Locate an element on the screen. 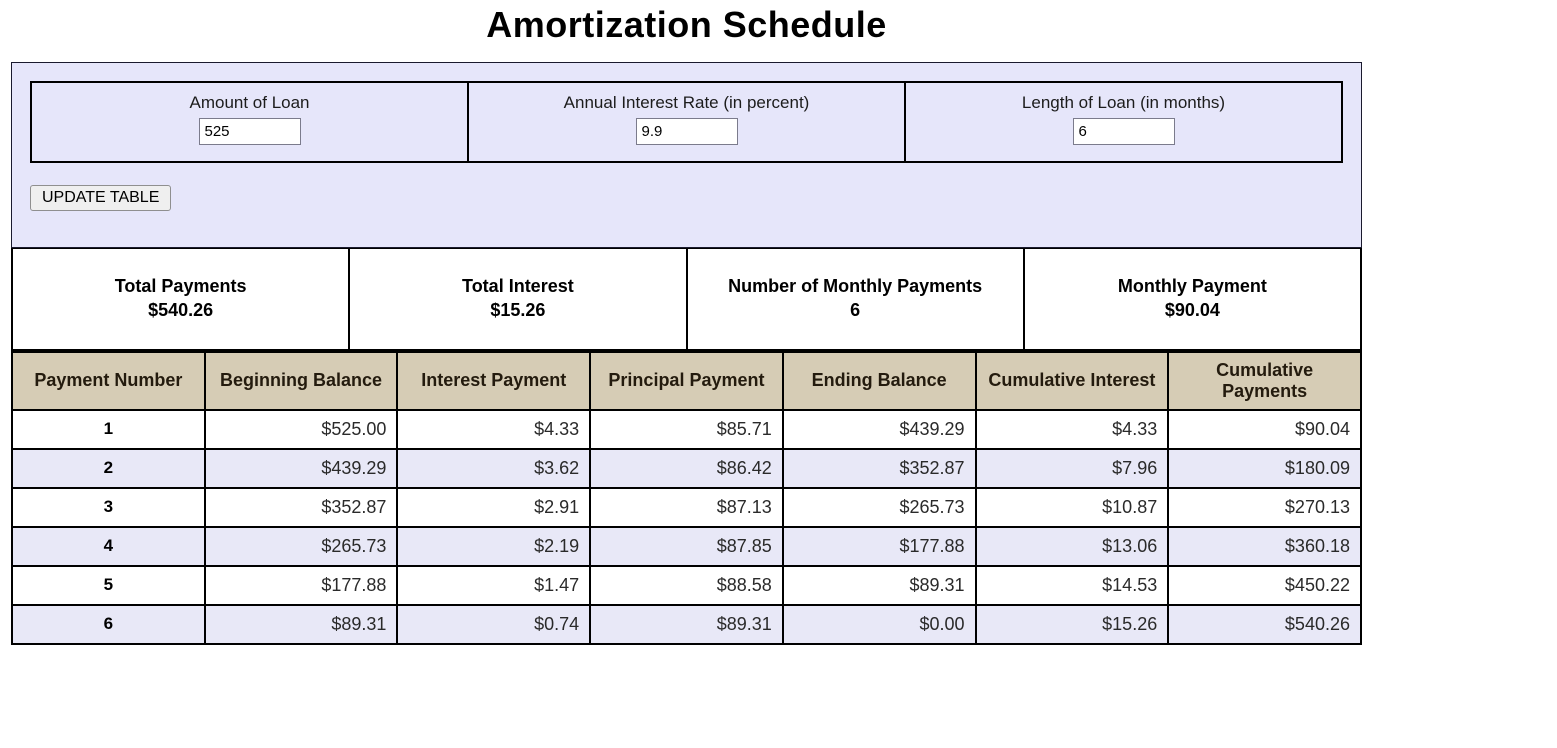  amount-cell: $87.85 is located at coordinates (686, 546).